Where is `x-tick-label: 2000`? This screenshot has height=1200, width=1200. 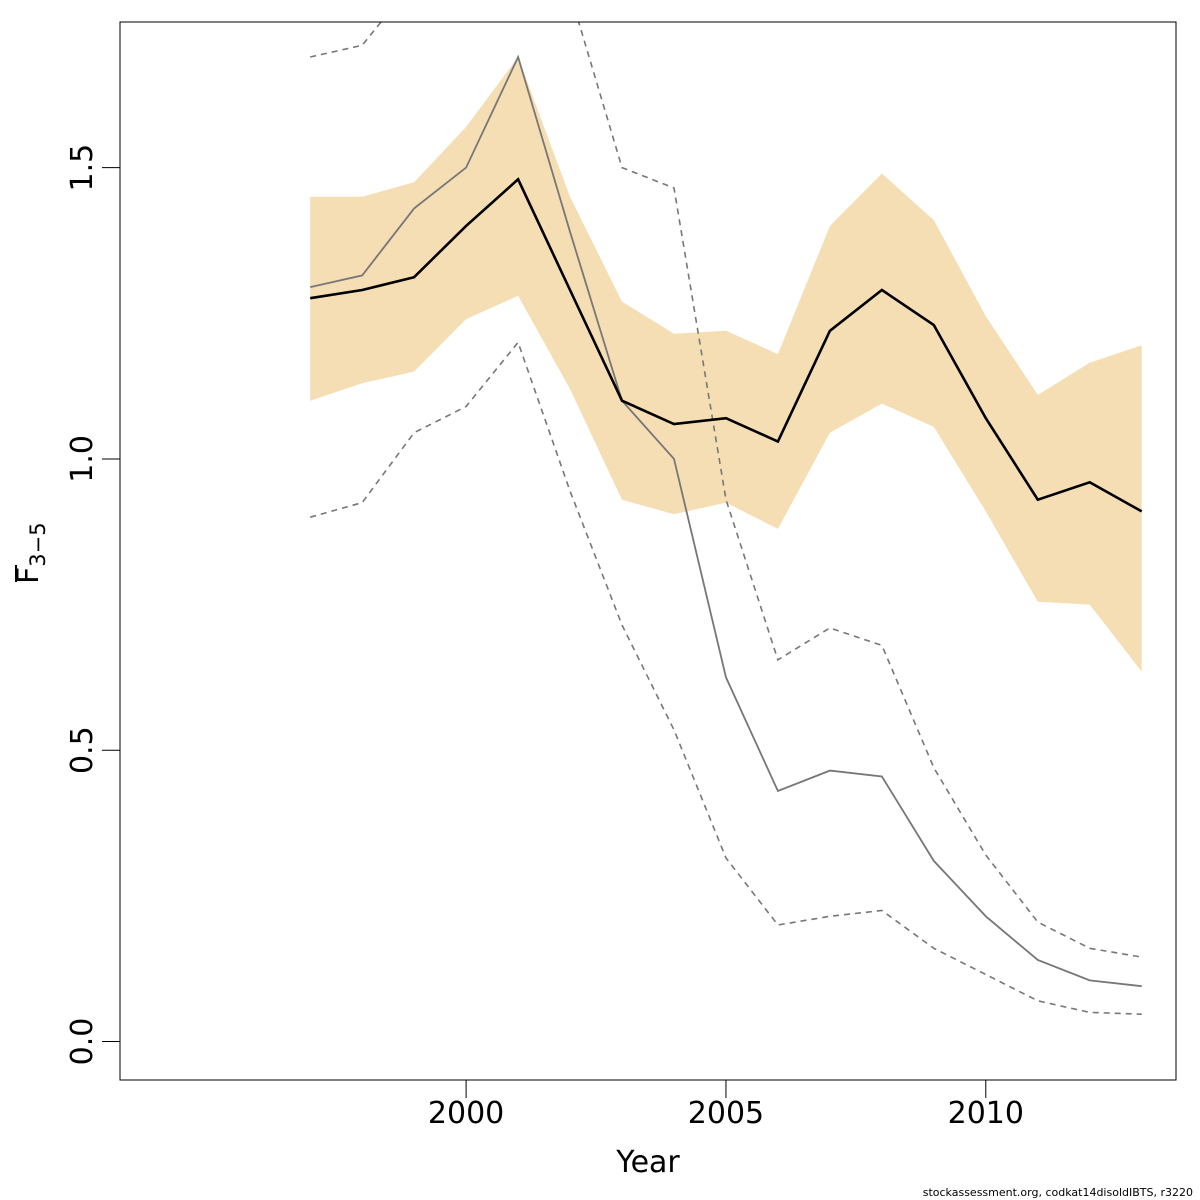 x-tick-label: 2000 is located at coordinates (466, 1113).